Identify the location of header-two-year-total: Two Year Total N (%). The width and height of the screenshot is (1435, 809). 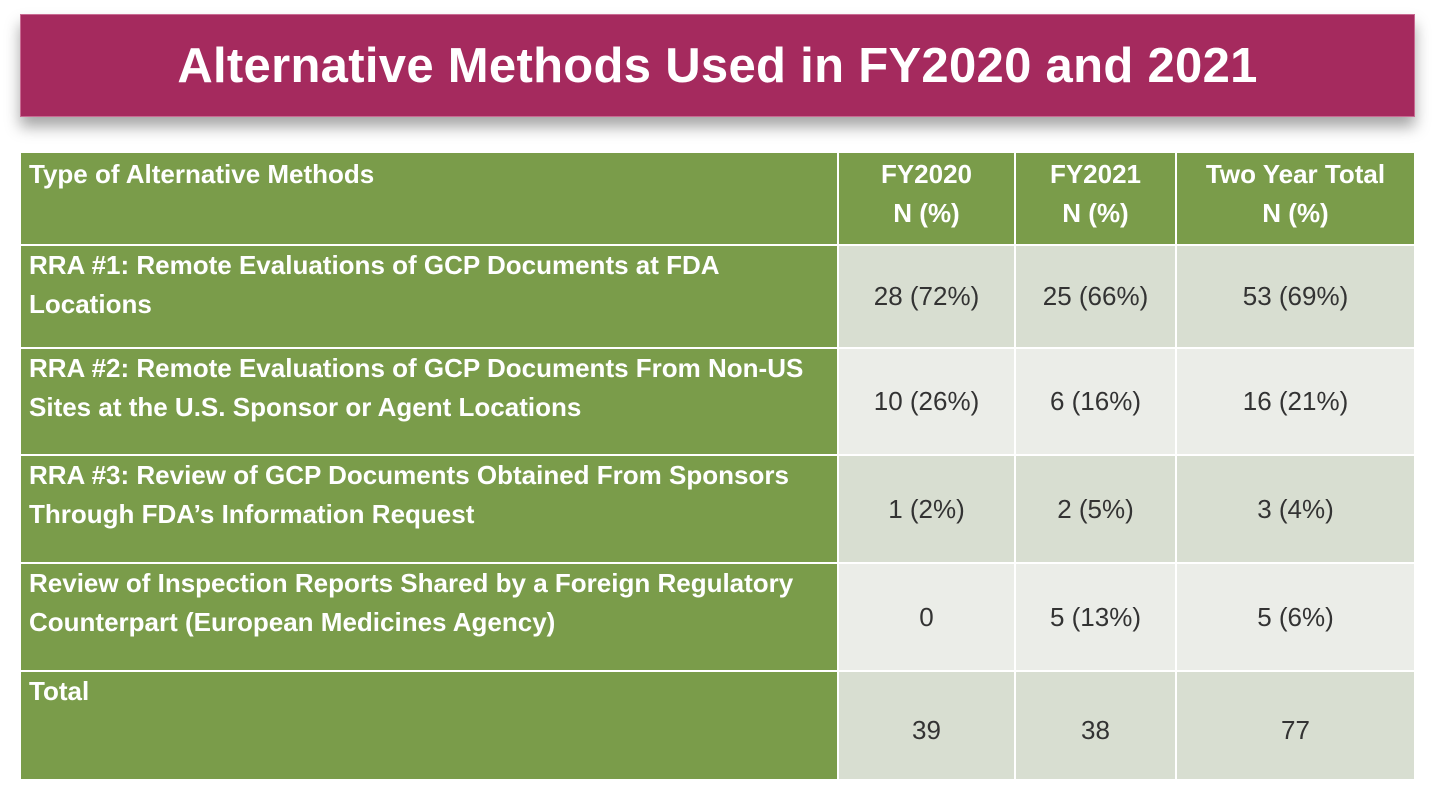
(1295, 198).